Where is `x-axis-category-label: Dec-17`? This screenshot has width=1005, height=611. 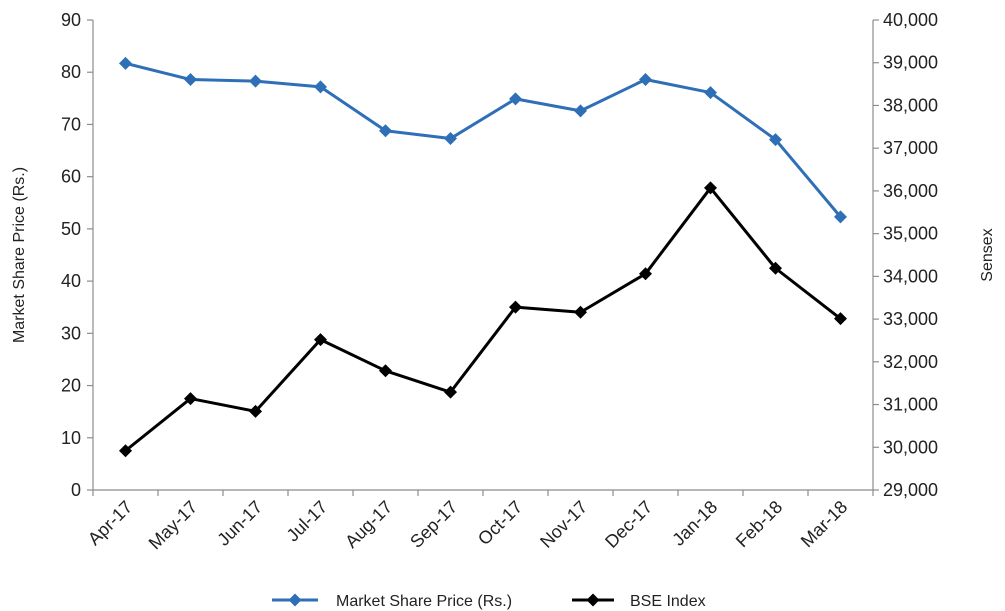 x-axis-category-label: Dec-17 is located at coordinates (628, 524).